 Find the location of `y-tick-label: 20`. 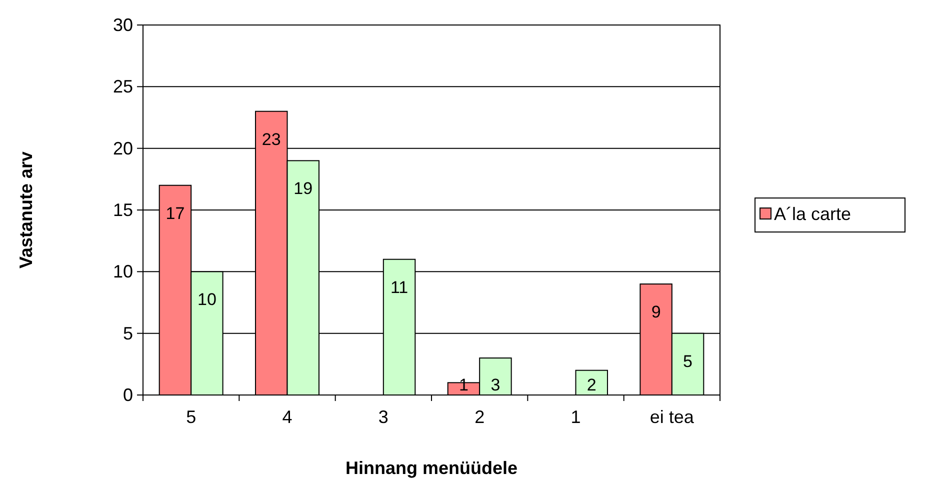

y-tick-label: 20 is located at coordinates (122, 148).